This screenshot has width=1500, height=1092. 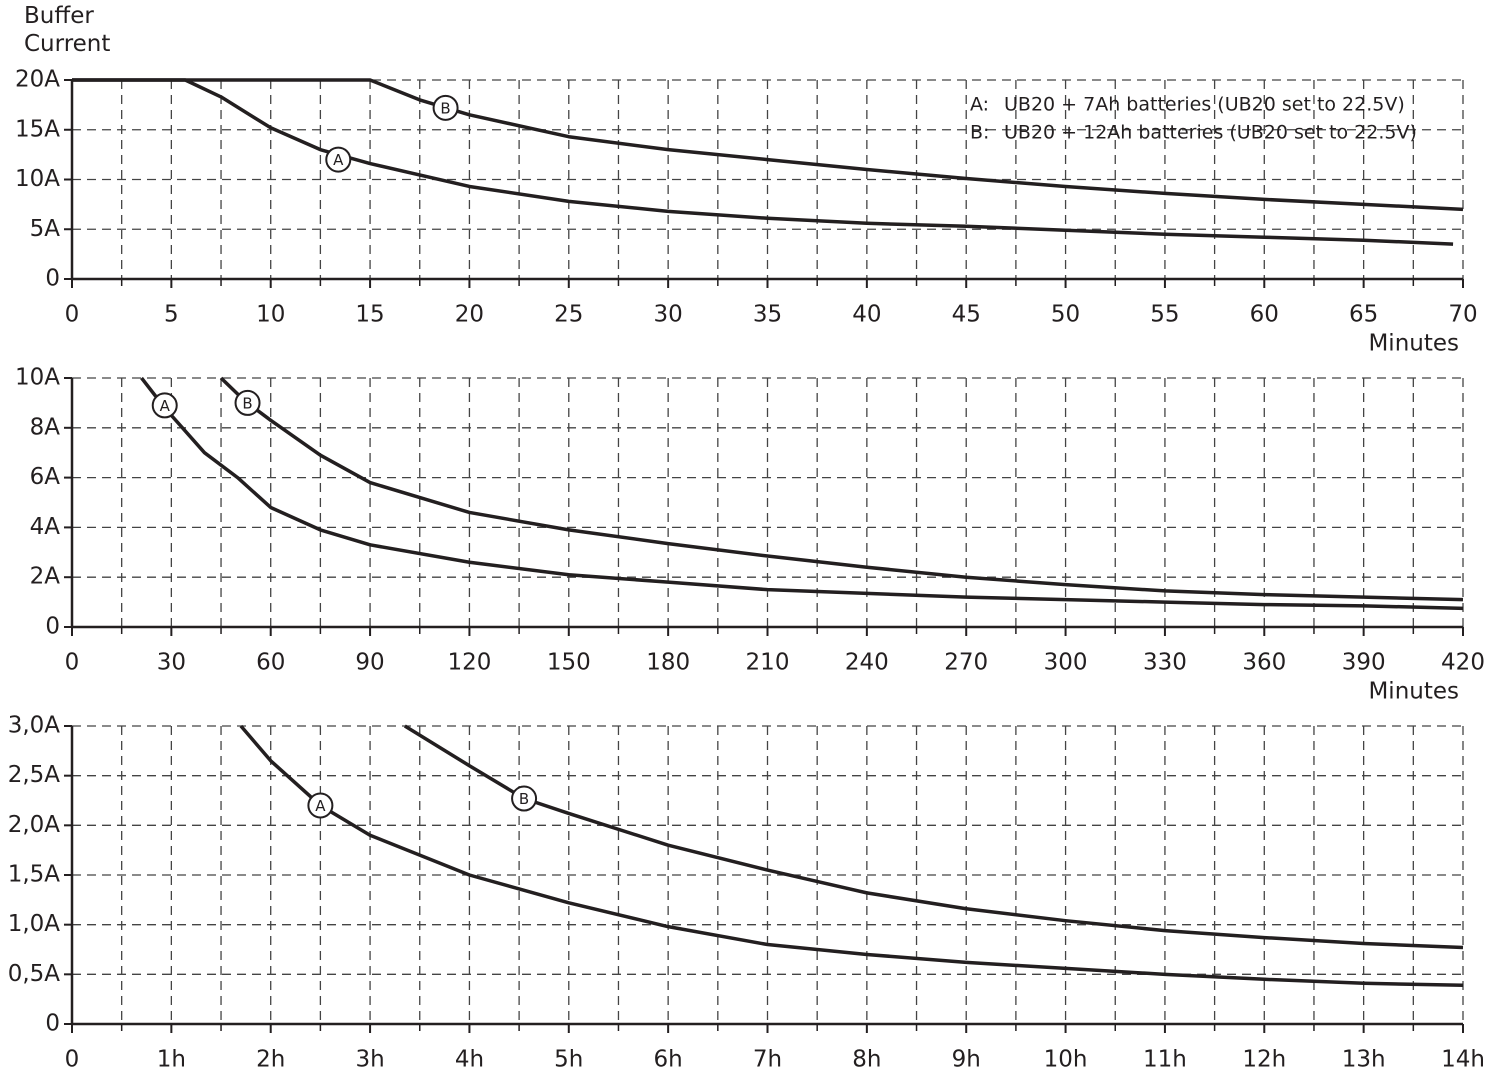 I want to click on x-tick-label: 15, so click(x=369, y=315).